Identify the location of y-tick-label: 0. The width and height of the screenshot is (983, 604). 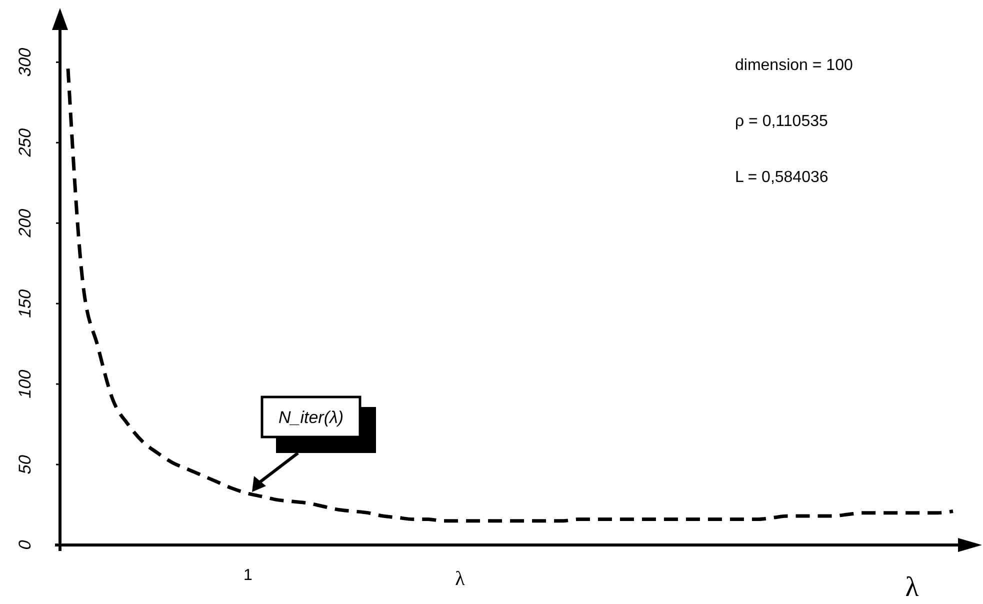
(24, 545).